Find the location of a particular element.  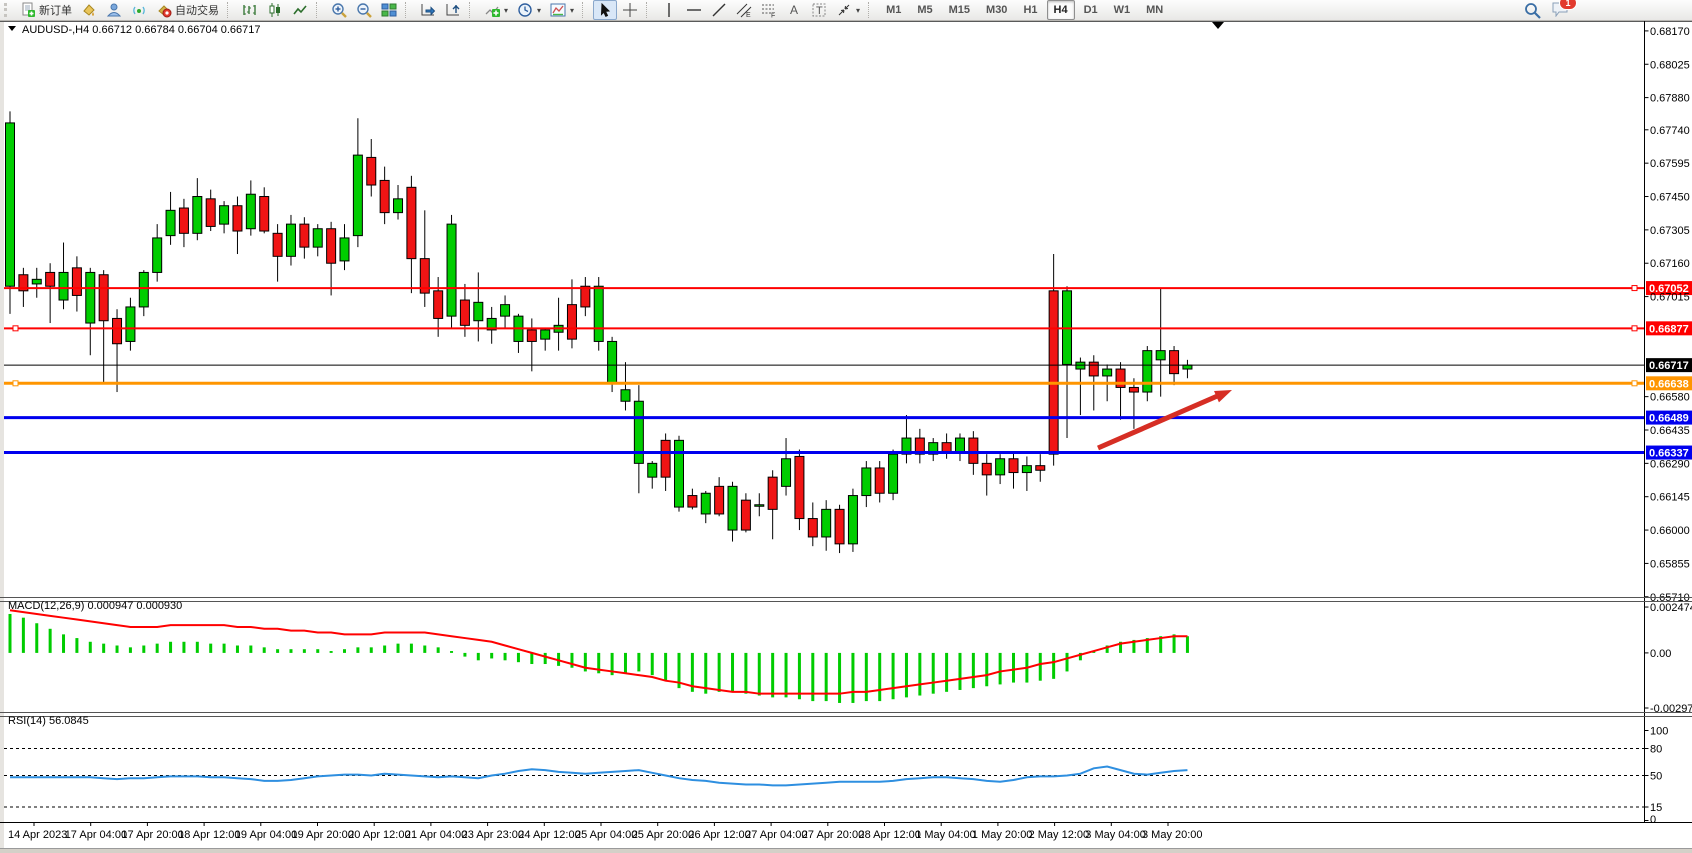

cursor-tool-button is located at coordinates (605, 10).